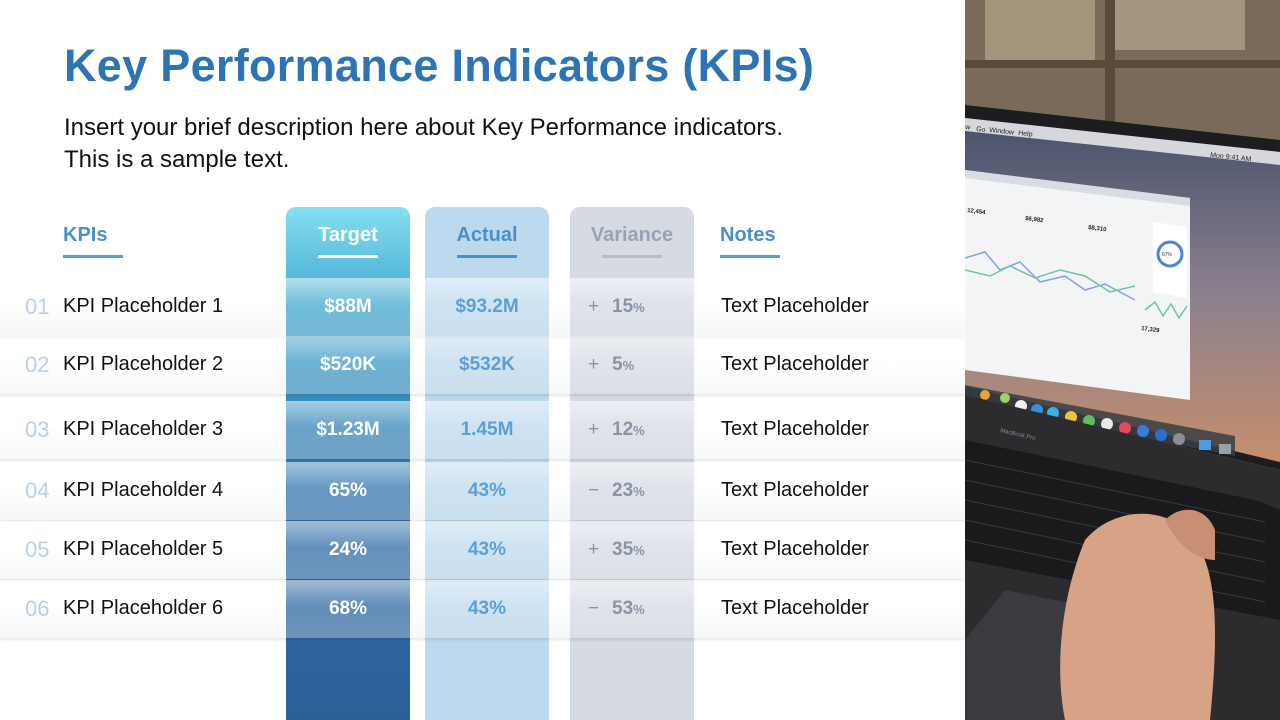  I want to click on variance-value: +35%, so click(616, 550).